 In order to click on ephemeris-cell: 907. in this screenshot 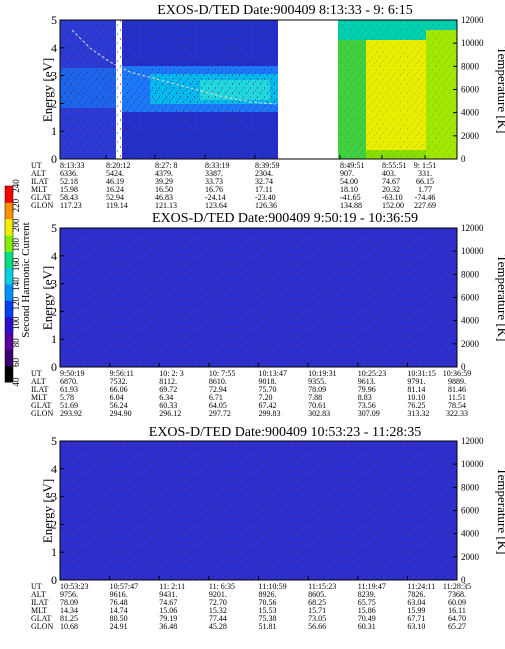, I will do `click(347, 173)`.